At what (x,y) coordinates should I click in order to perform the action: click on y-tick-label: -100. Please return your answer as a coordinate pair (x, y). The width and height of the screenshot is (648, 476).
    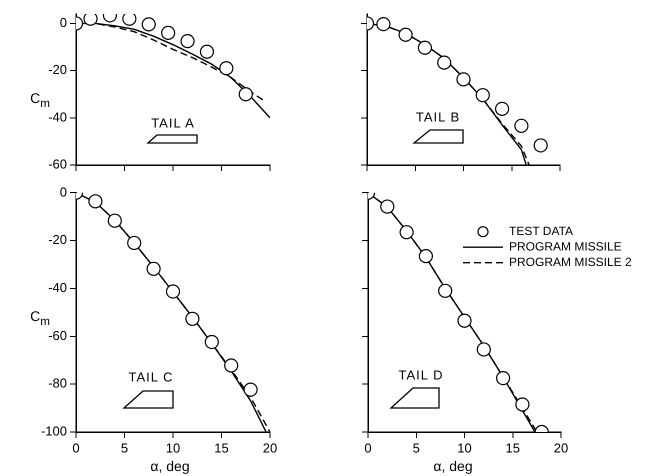
    Looking at the image, I should click on (53, 431).